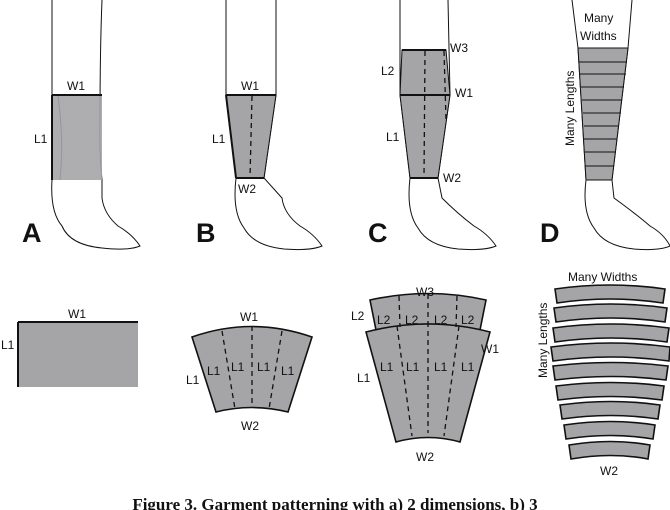  What do you see at coordinates (259, 125) in the screenshot?
I see `panel-b: W1 L1 W2 B` at bounding box center [259, 125].